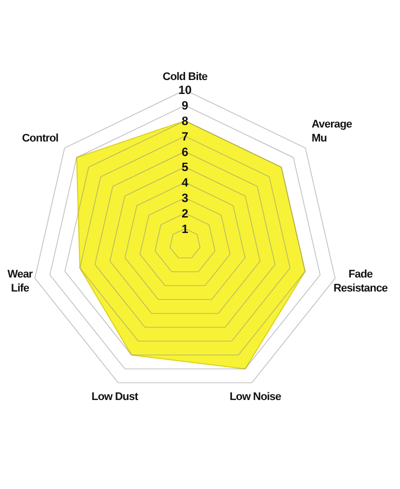 The height and width of the screenshot is (489, 400). Describe the element at coordinates (40, 138) in the screenshot. I see `spoke-label: Control` at that location.